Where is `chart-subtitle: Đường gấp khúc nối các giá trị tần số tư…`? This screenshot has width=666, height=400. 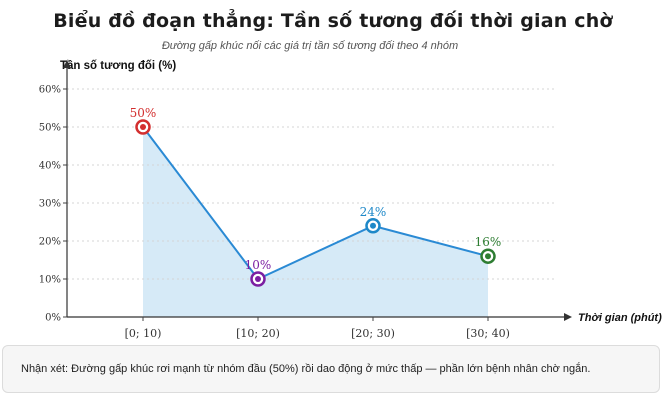
chart-subtitle: Đường gấp khúc nối các giá trị tần số tư… is located at coordinates (310, 46).